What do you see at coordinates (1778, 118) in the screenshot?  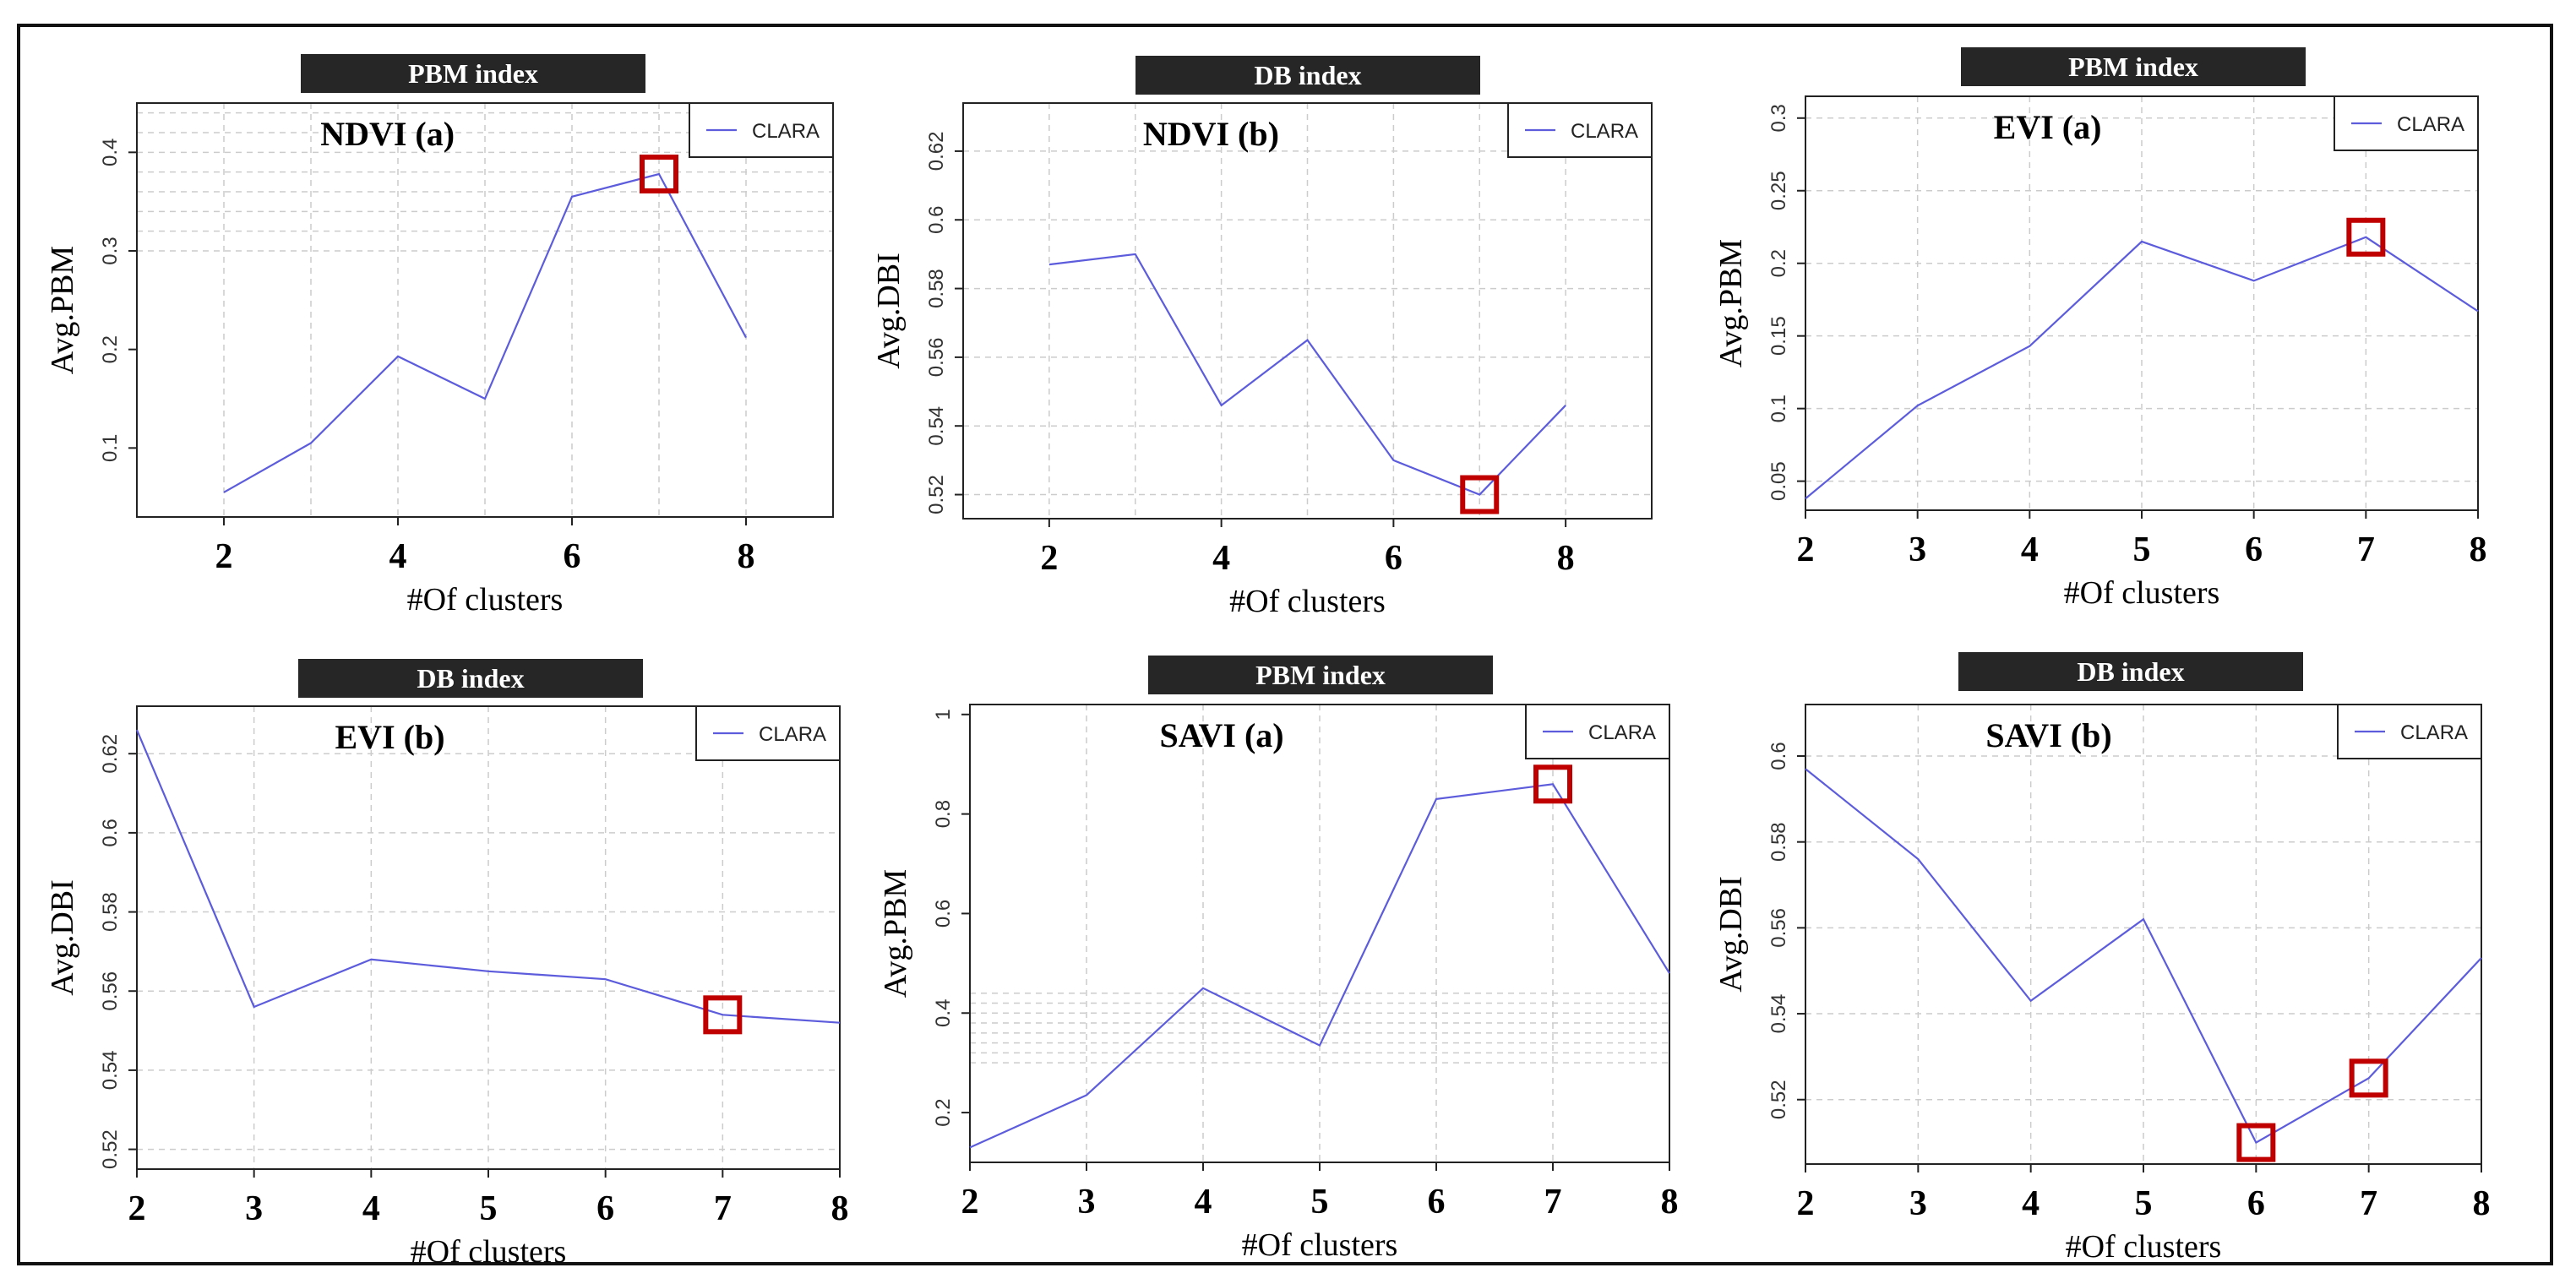 I see `y-tick-label: 0.3` at bounding box center [1778, 118].